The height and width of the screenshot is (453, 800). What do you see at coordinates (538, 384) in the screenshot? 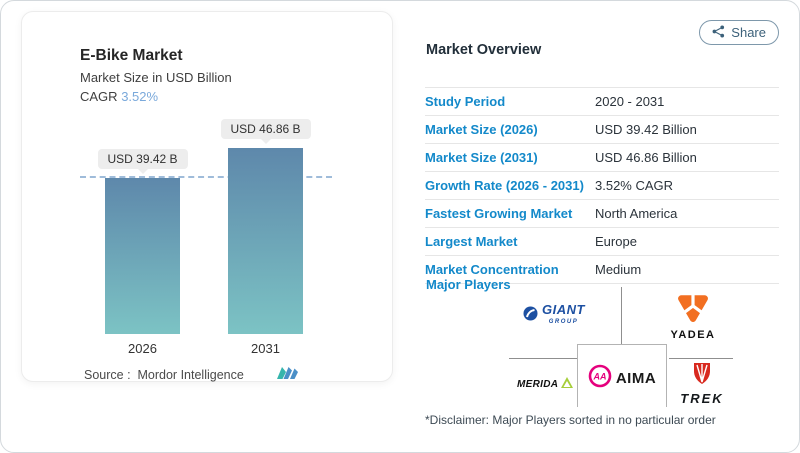
I see `merida-logo-text: MERIDA` at bounding box center [538, 384].